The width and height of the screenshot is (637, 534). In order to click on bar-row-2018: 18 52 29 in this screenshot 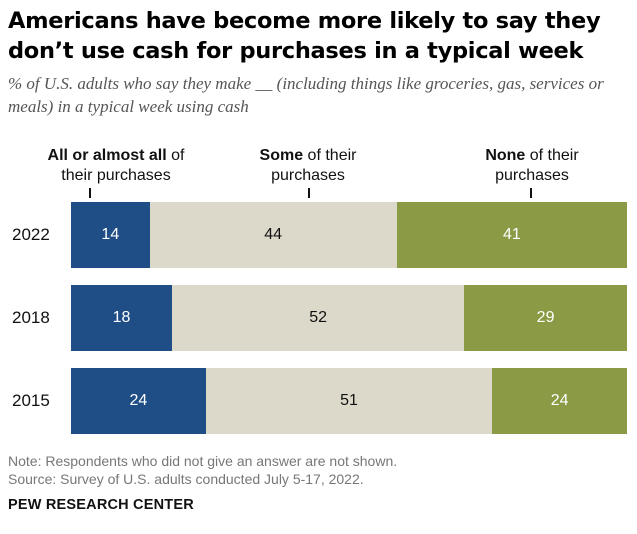, I will do `click(349, 318)`.